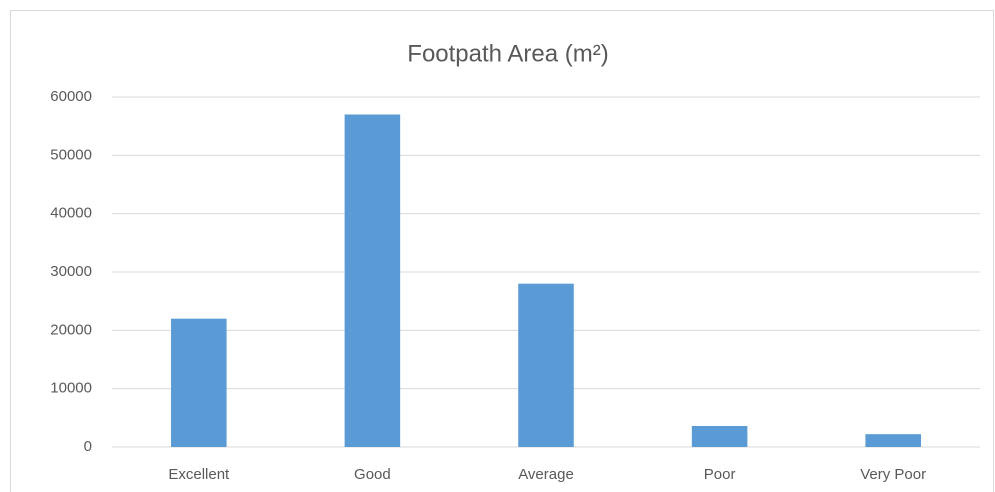 This screenshot has width=995, height=492. Describe the element at coordinates (71, 388) in the screenshot. I see `y-tick-label: 10000` at that location.